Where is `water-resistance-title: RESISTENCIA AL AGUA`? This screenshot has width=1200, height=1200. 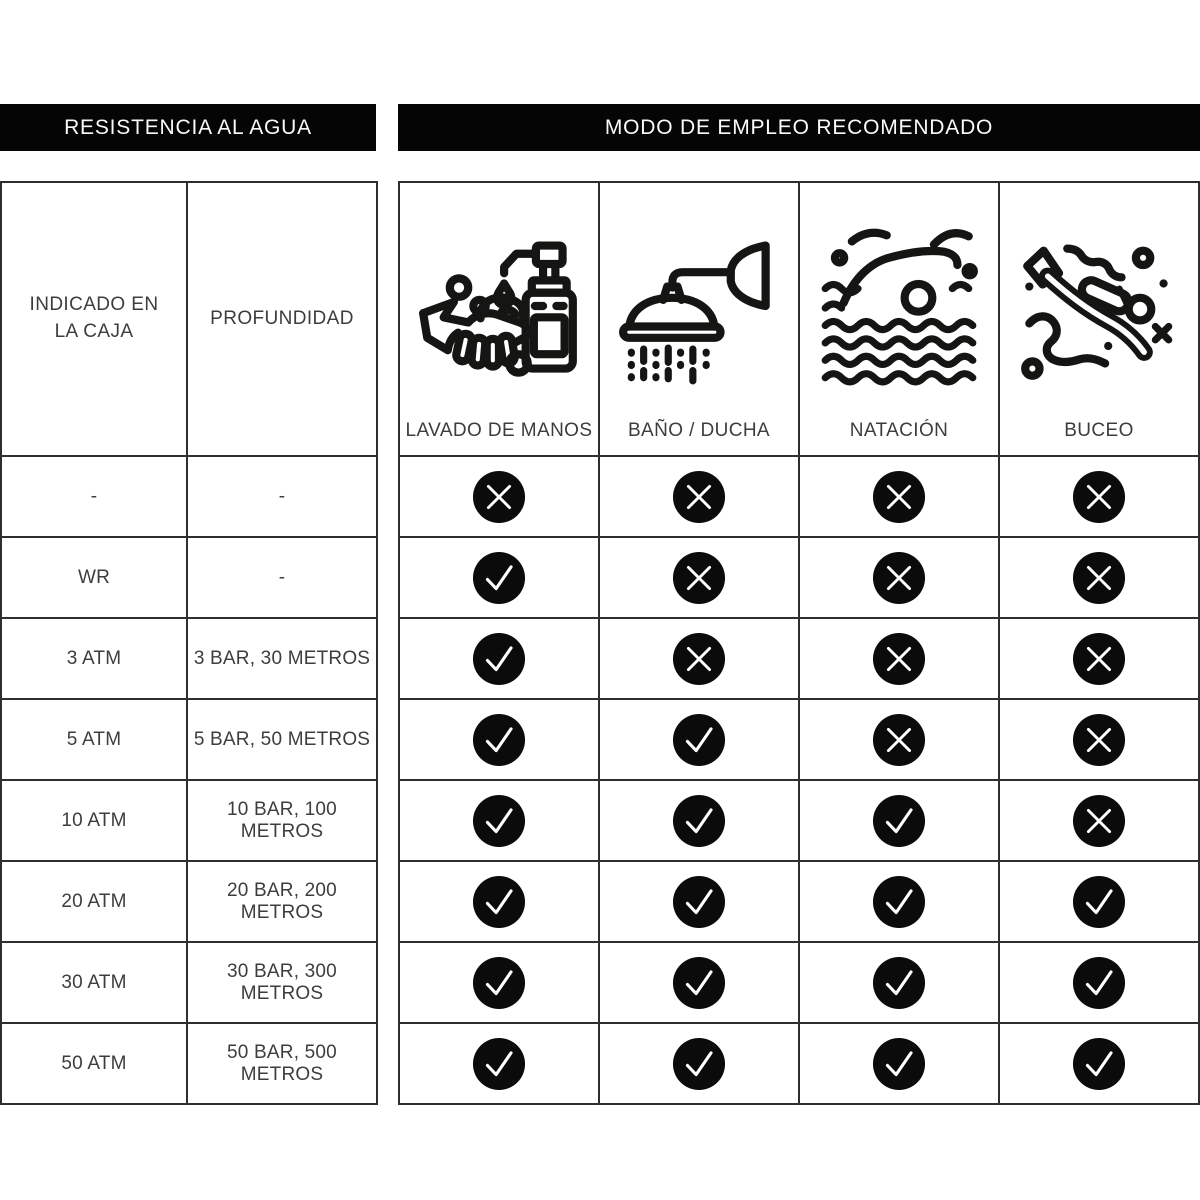
water-resistance-title: RESISTENCIA AL AGUA is located at coordinates (188, 127).